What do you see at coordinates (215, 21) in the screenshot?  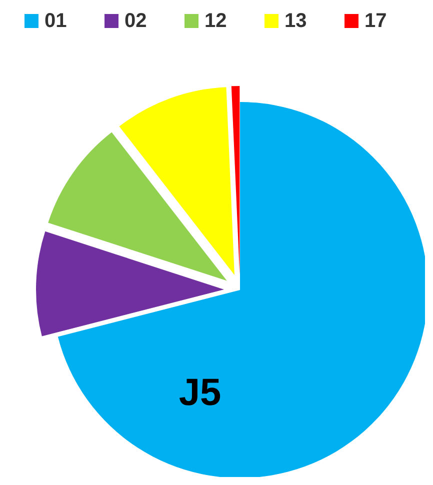 I see `legend-label: 12` at bounding box center [215, 21].